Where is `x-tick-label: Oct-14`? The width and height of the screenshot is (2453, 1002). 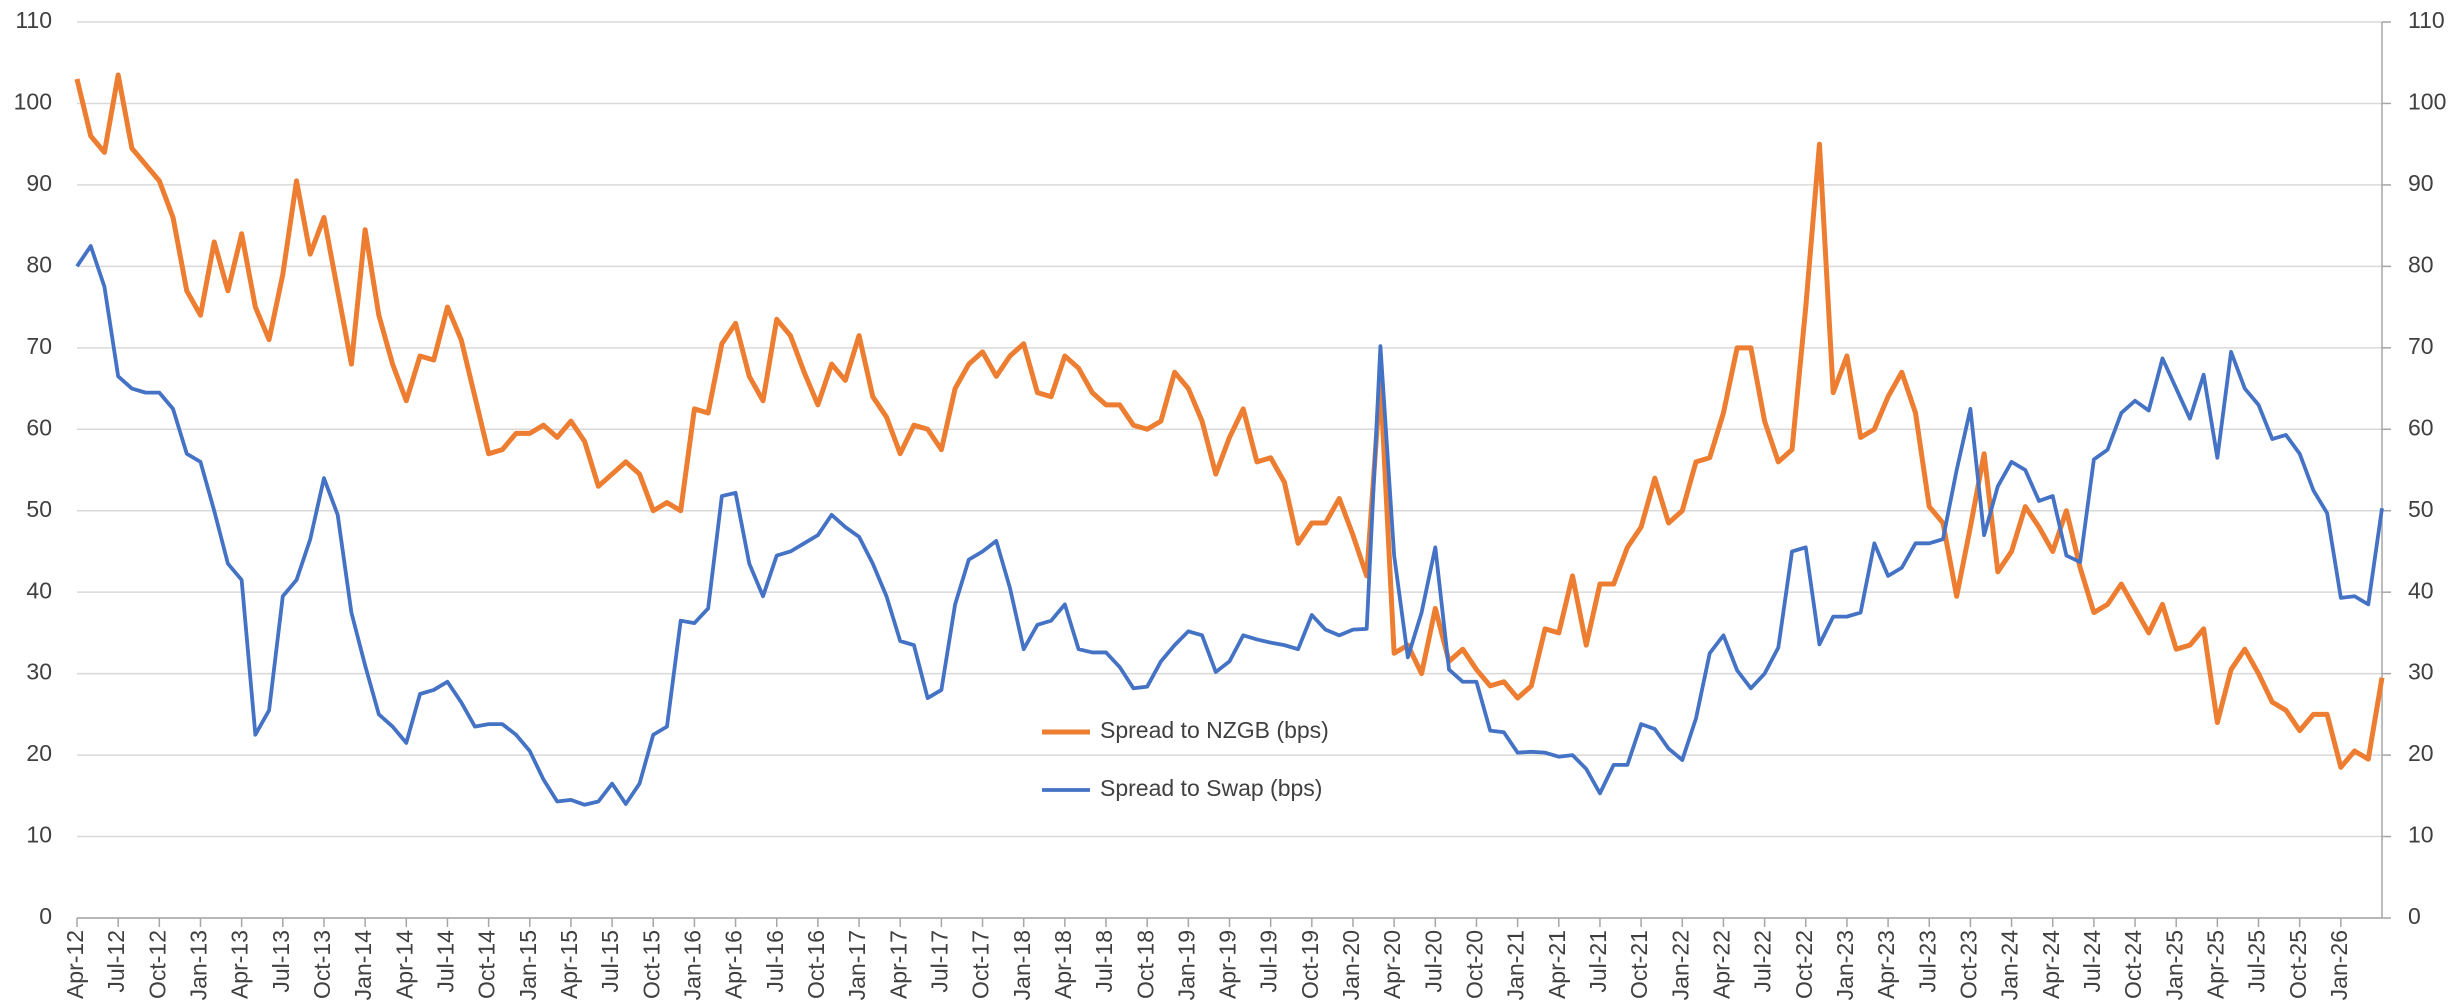 x-tick-label: Oct-14 is located at coordinates (487, 964).